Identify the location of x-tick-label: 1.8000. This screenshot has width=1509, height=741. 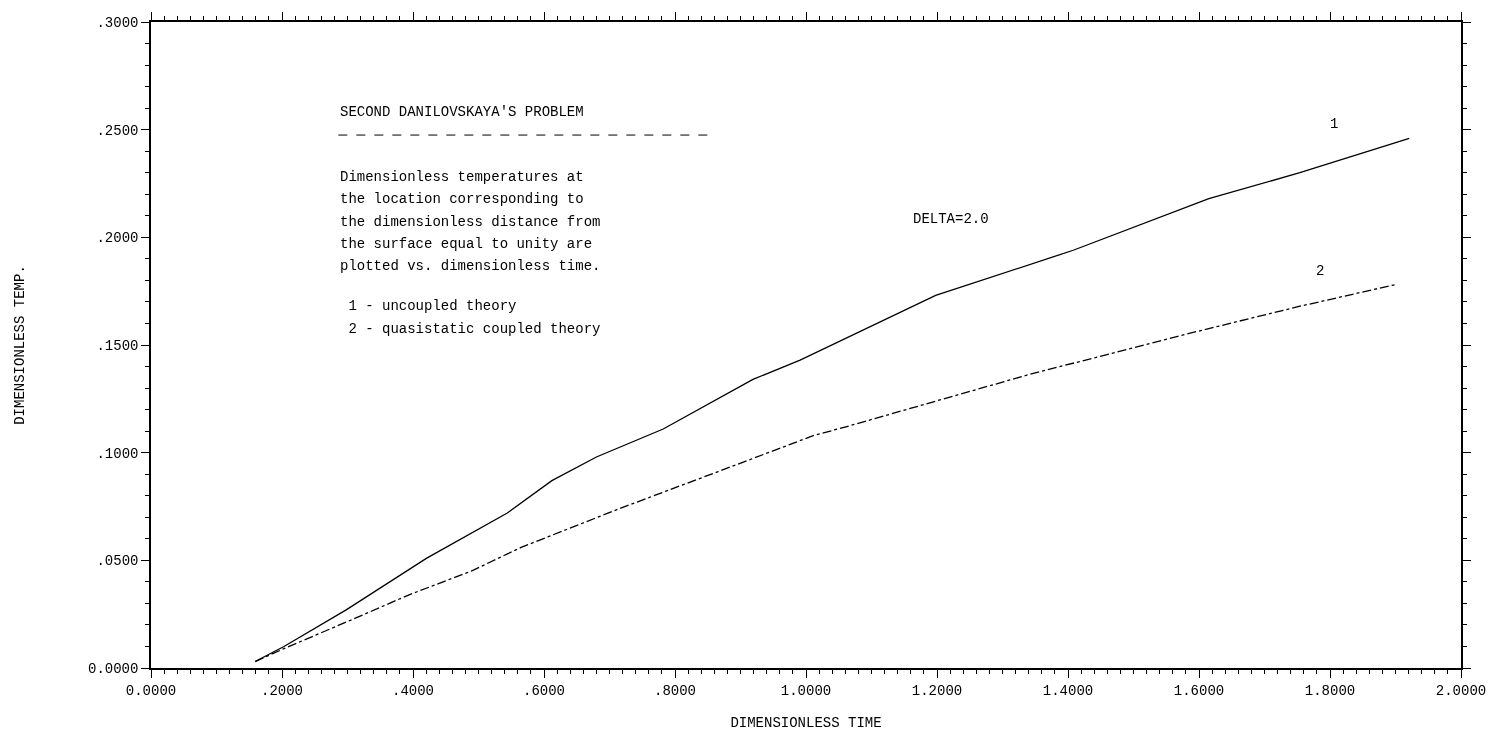
(1330, 690).